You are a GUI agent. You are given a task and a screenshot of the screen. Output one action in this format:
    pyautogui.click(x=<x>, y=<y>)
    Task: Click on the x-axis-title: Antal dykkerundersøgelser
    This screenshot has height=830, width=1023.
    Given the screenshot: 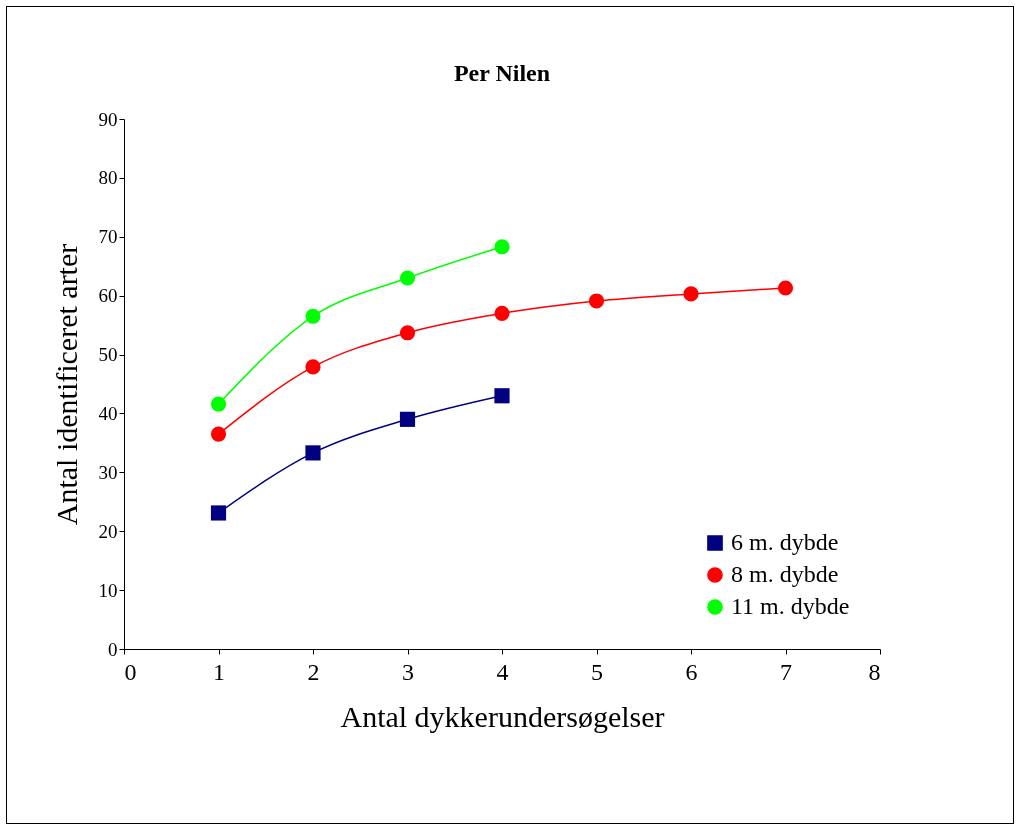 What is the action you would take?
    pyautogui.click(x=502, y=716)
    